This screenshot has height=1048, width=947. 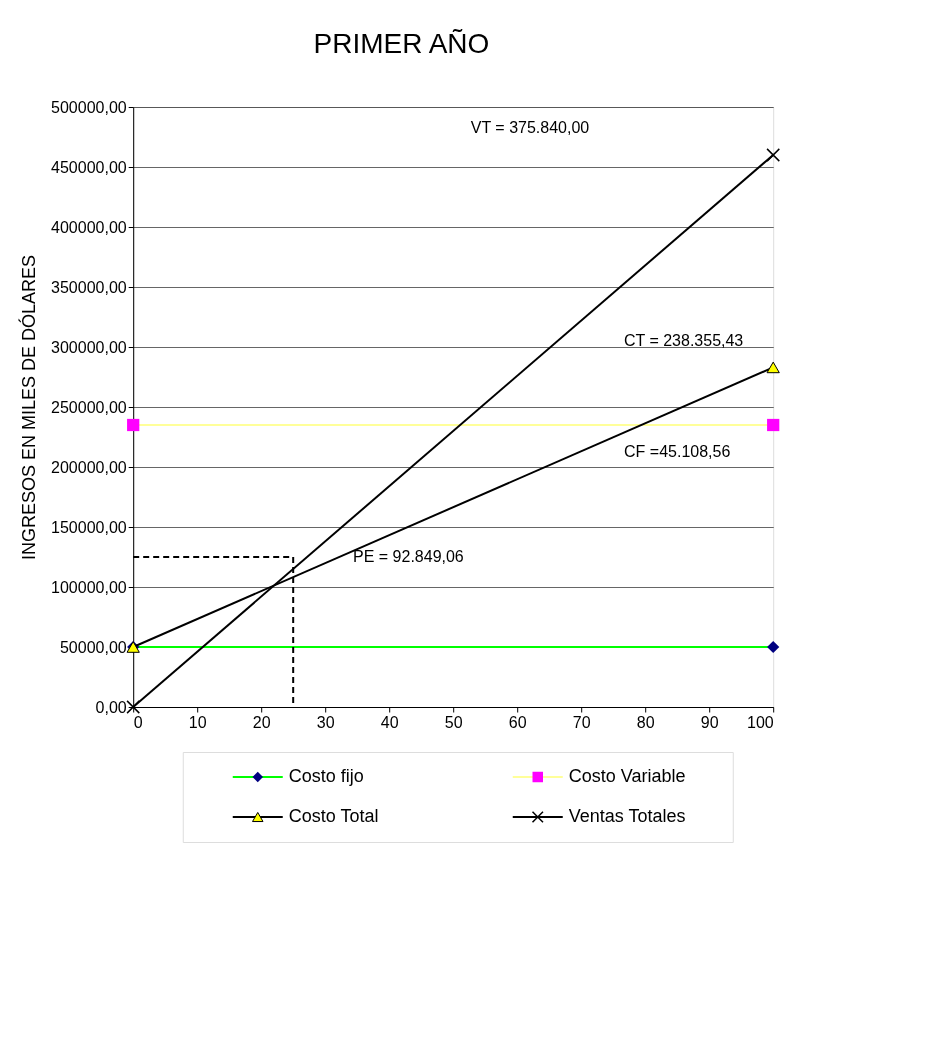 What do you see at coordinates (627, 776) in the screenshot?
I see `legend-label: Costo Variable` at bounding box center [627, 776].